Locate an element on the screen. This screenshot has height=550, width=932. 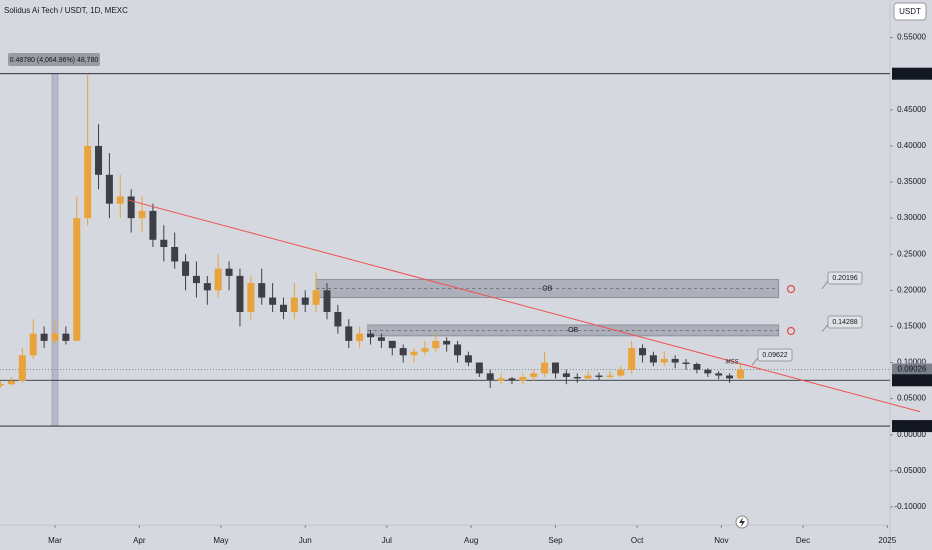
level-label: 0.50000 is located at coordinates (912, 73).